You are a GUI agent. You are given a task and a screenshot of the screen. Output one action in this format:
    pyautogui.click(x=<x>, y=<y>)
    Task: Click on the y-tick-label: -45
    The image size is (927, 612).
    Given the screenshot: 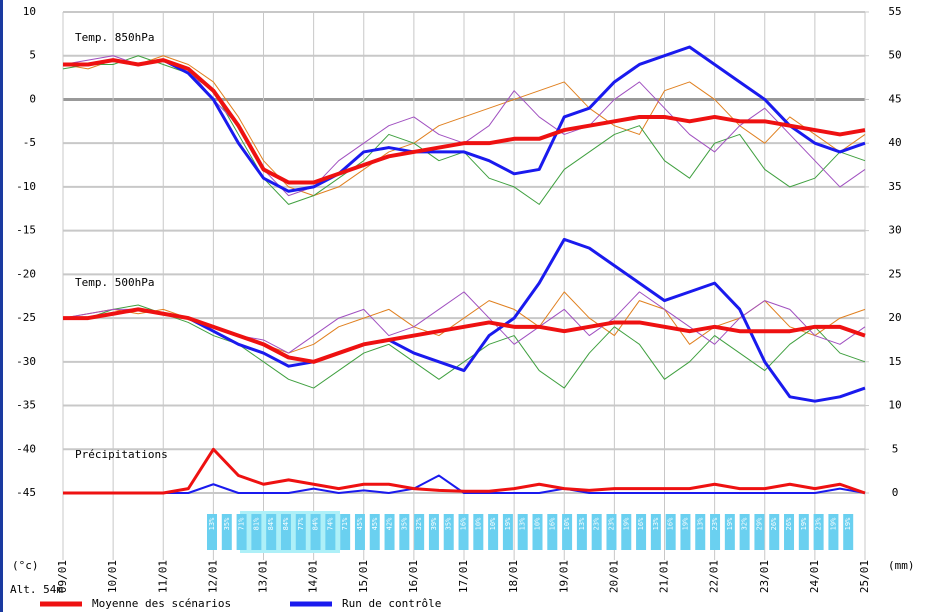 What is the action you would take?
    pyautogui.click(x=26, y=492)
    